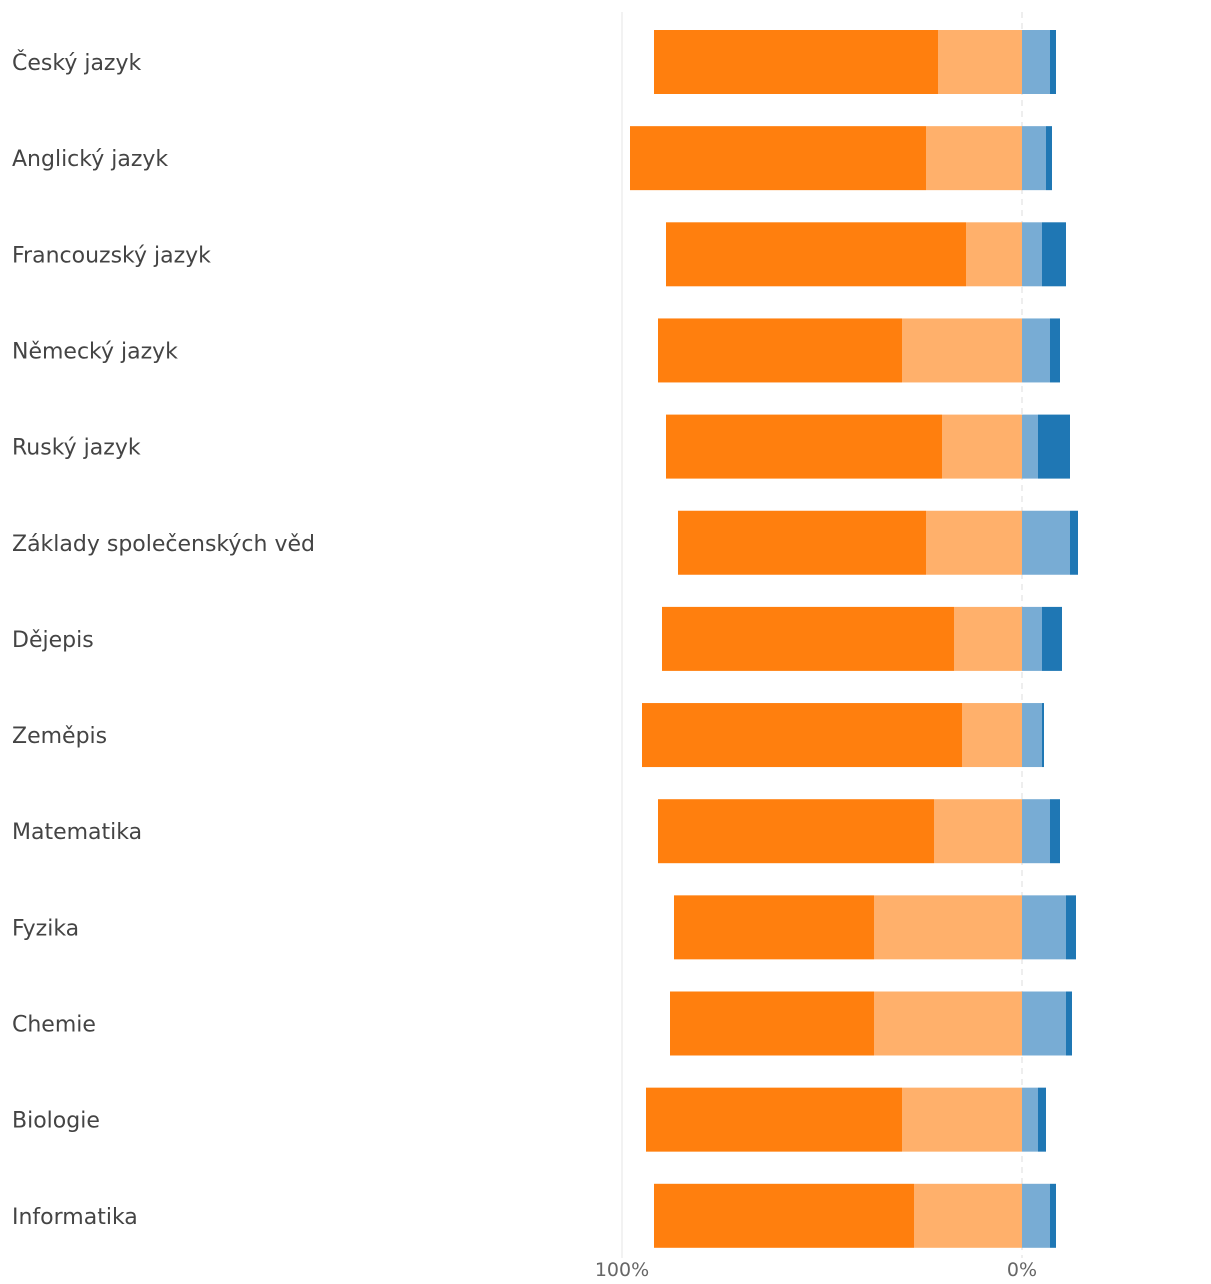 Image resolution: width=1211 pixels, height=1284 pixels. I want to click on category-label: Zeměpis, so click(59, 736).